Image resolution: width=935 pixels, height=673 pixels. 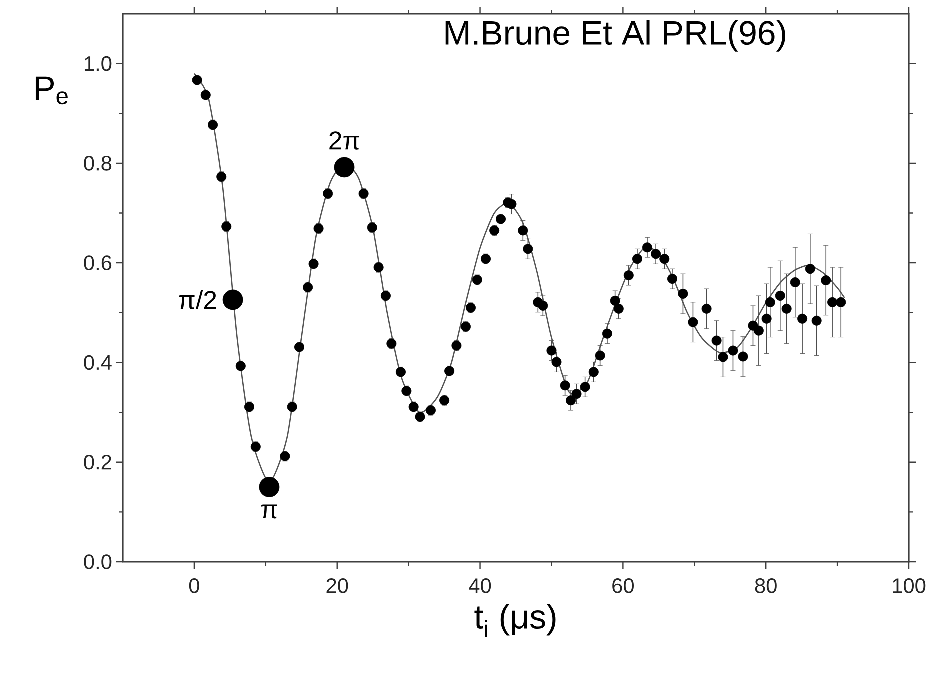 What do you see at coordinates (98, 64) in the screenshot?
I see `y-tick-label: 1.0` at bounding box center [98, 64].